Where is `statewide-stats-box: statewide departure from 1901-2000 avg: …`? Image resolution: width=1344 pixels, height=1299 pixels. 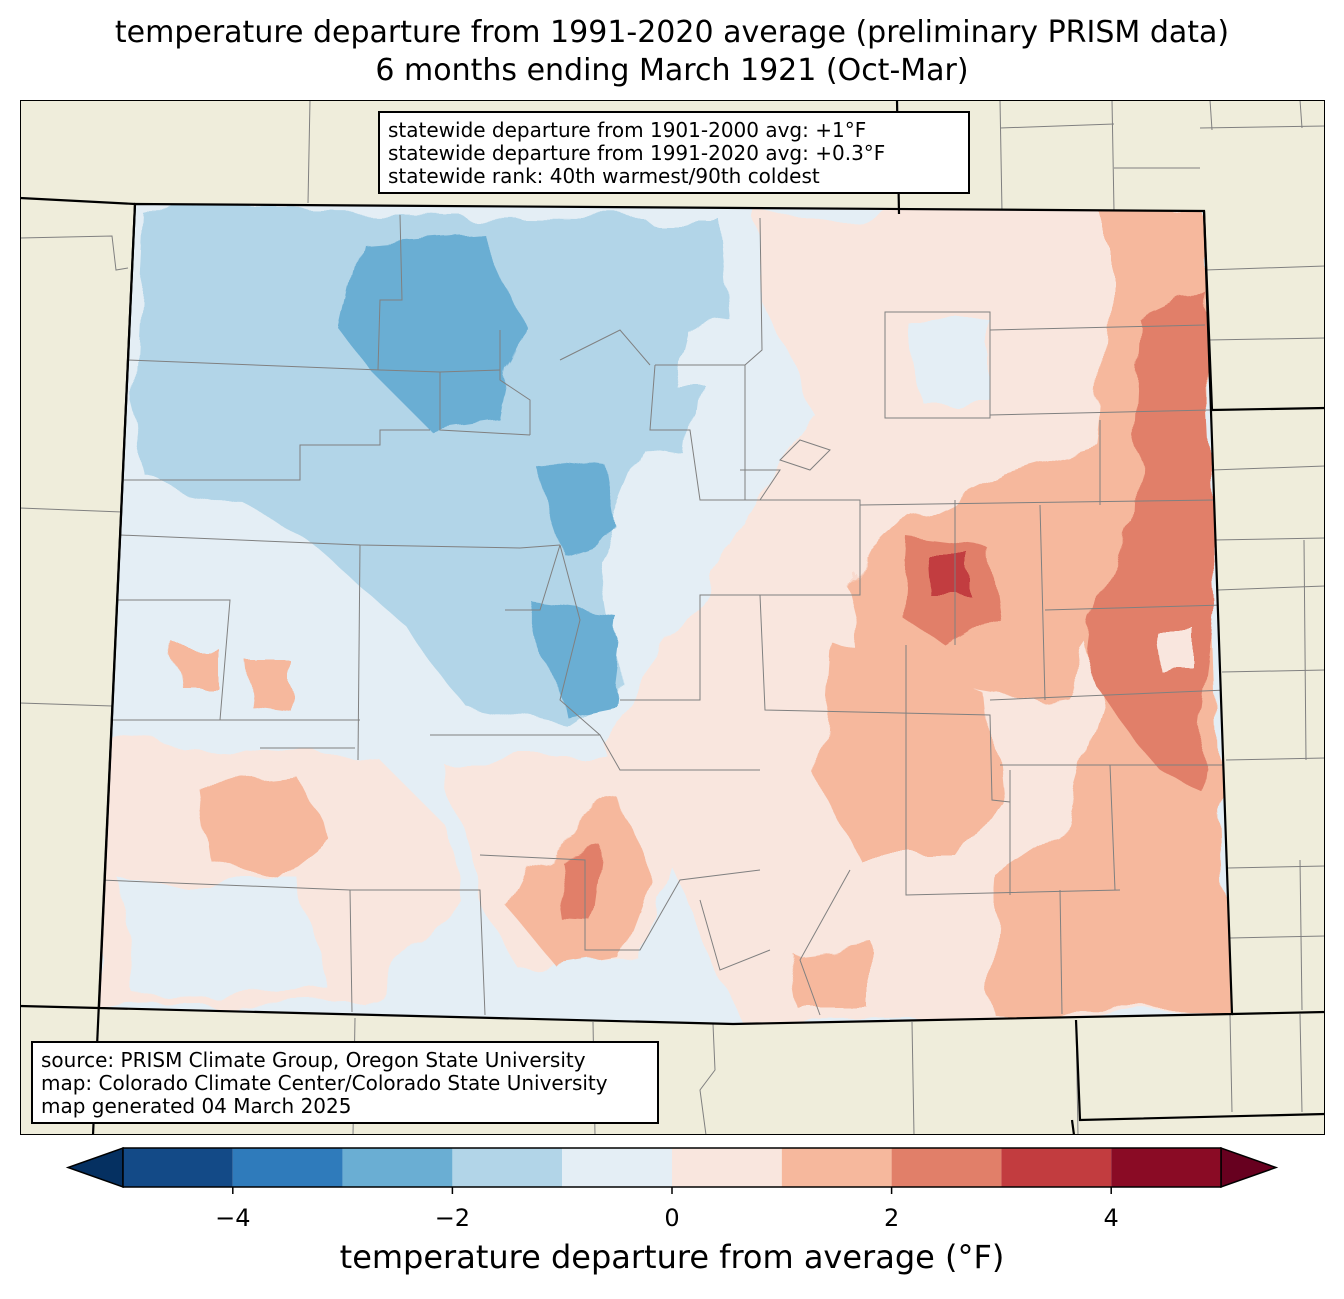
statewide-stats-box: statewide departure from 1901-2000 avg: … is located at coordinates (674, 152).